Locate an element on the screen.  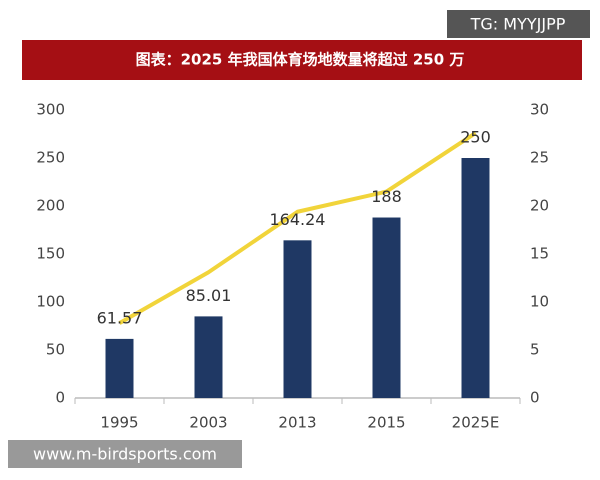
y-tick-label: 300 is located at coordinates (50, 110).